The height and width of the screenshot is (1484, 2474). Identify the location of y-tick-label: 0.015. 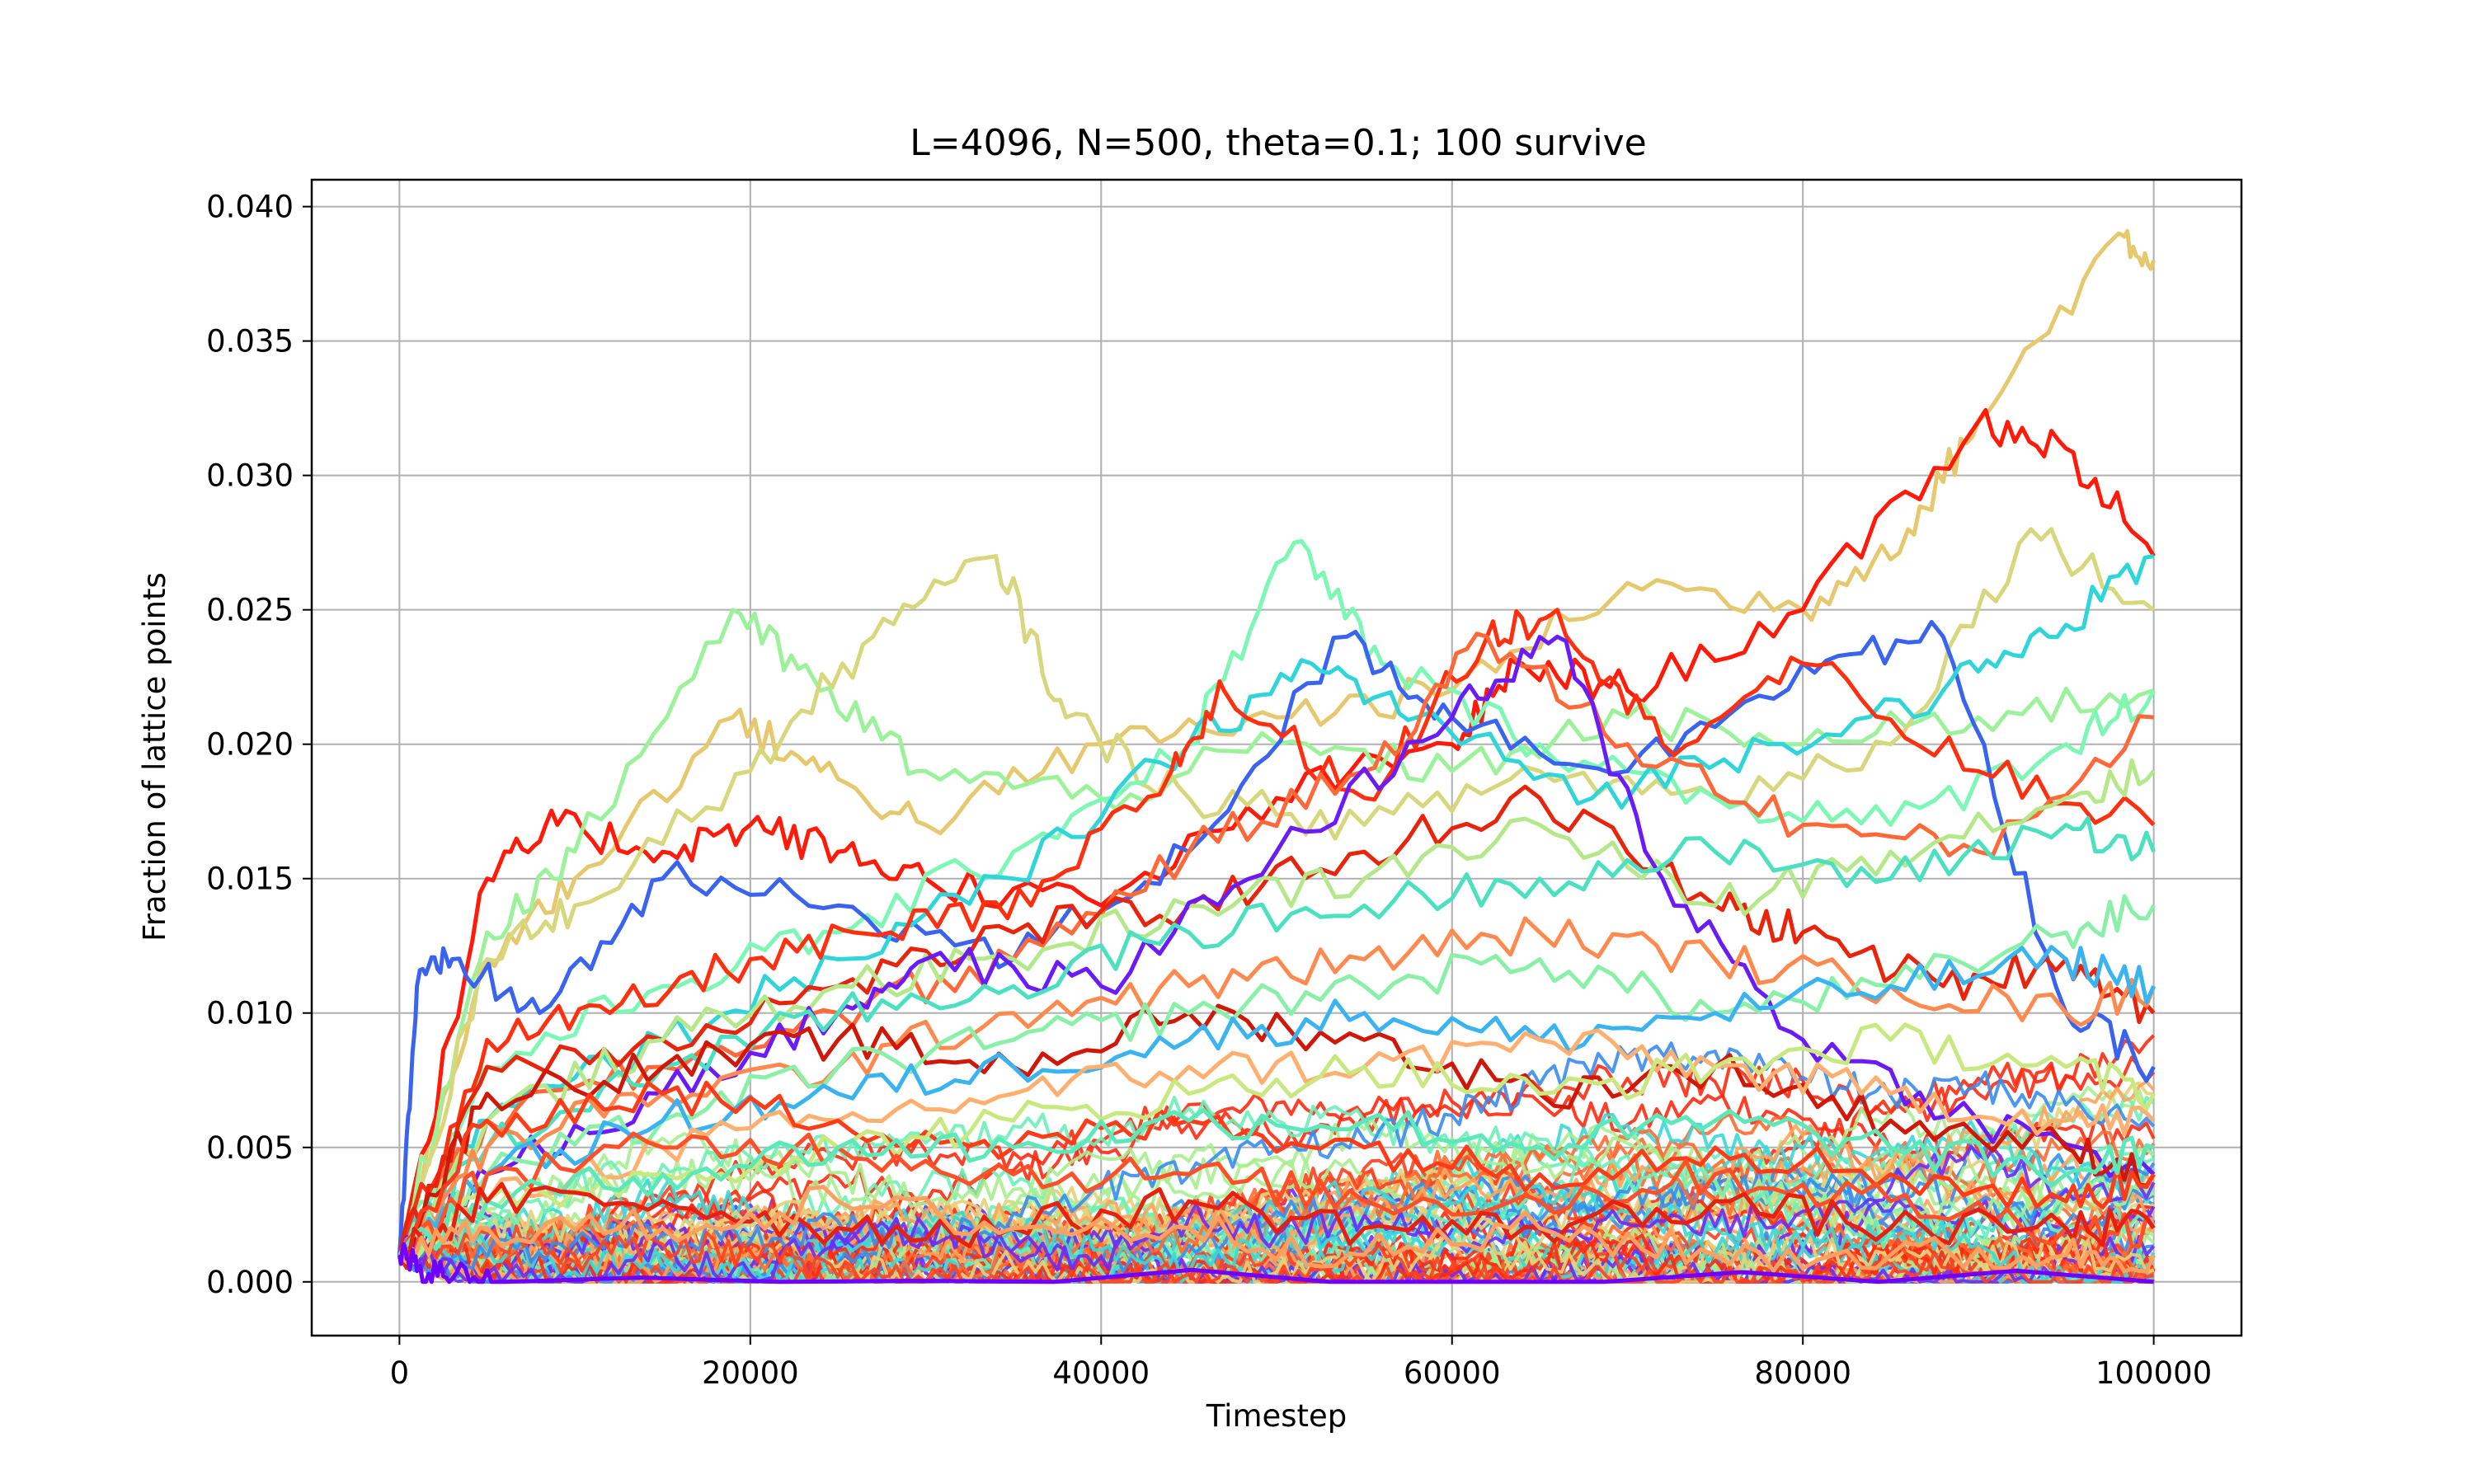
(250, 879).